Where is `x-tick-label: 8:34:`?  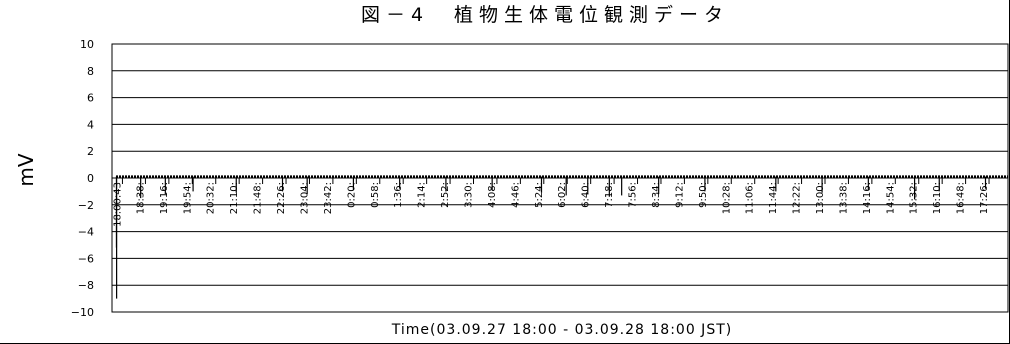
x-tick-label: 8:34: is located at coordinates (656, 195).